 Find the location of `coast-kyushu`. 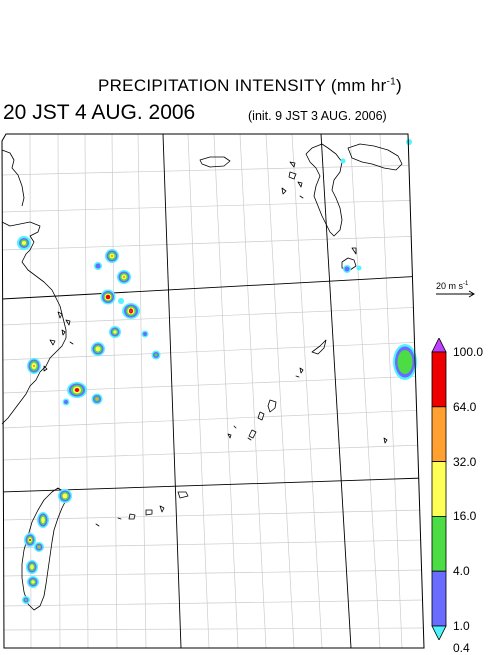

coast-kyushu is located at coordinates (324, 190).